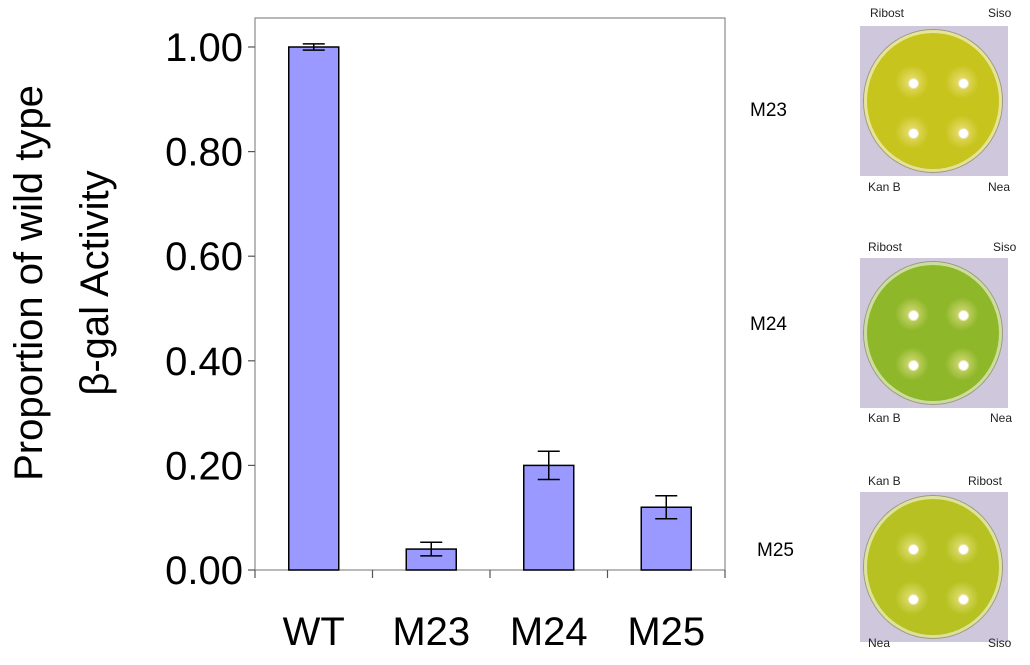  What do you see at coordinates (204, 153) in the screenshot?
I see `y-tick-label: 0.80` at bounding box center [204, 153].